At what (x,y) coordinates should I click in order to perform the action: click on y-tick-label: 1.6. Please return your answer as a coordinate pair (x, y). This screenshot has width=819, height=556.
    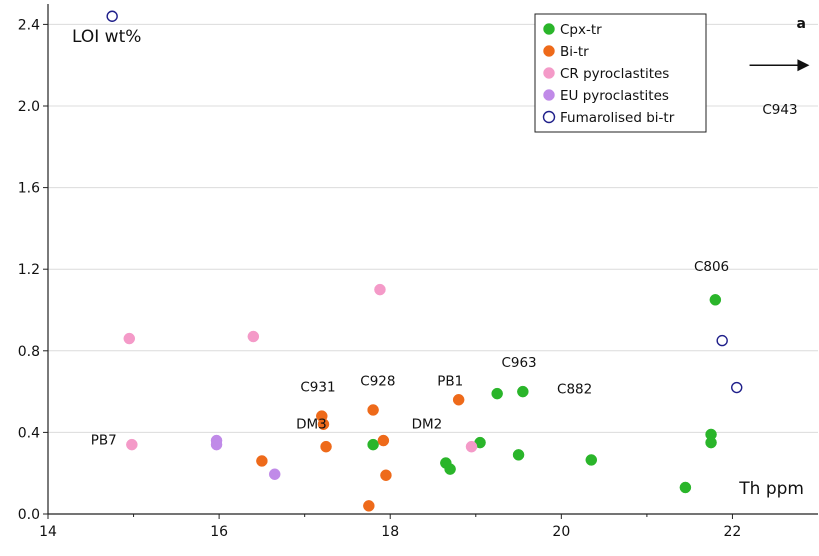
    Looking at the image, I should click on (29, 189).